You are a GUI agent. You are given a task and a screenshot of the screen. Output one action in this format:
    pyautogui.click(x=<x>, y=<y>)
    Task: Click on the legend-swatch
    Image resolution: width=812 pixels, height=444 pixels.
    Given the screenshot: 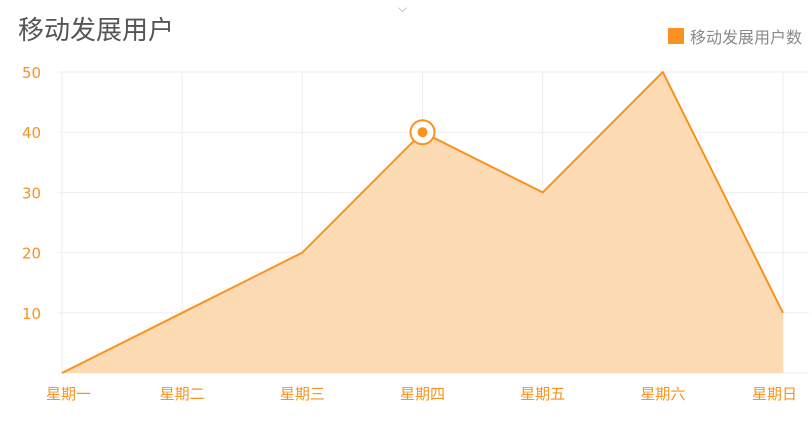 What is the action you would take?
    pyautogui.click(x=675, y=36)
    